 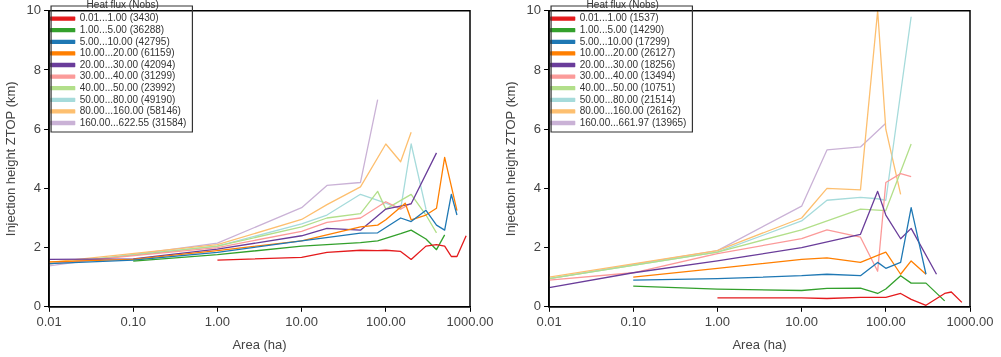 I want to click on legend-label: 5.00...10.00 (42795), so click(x=124, y=41).